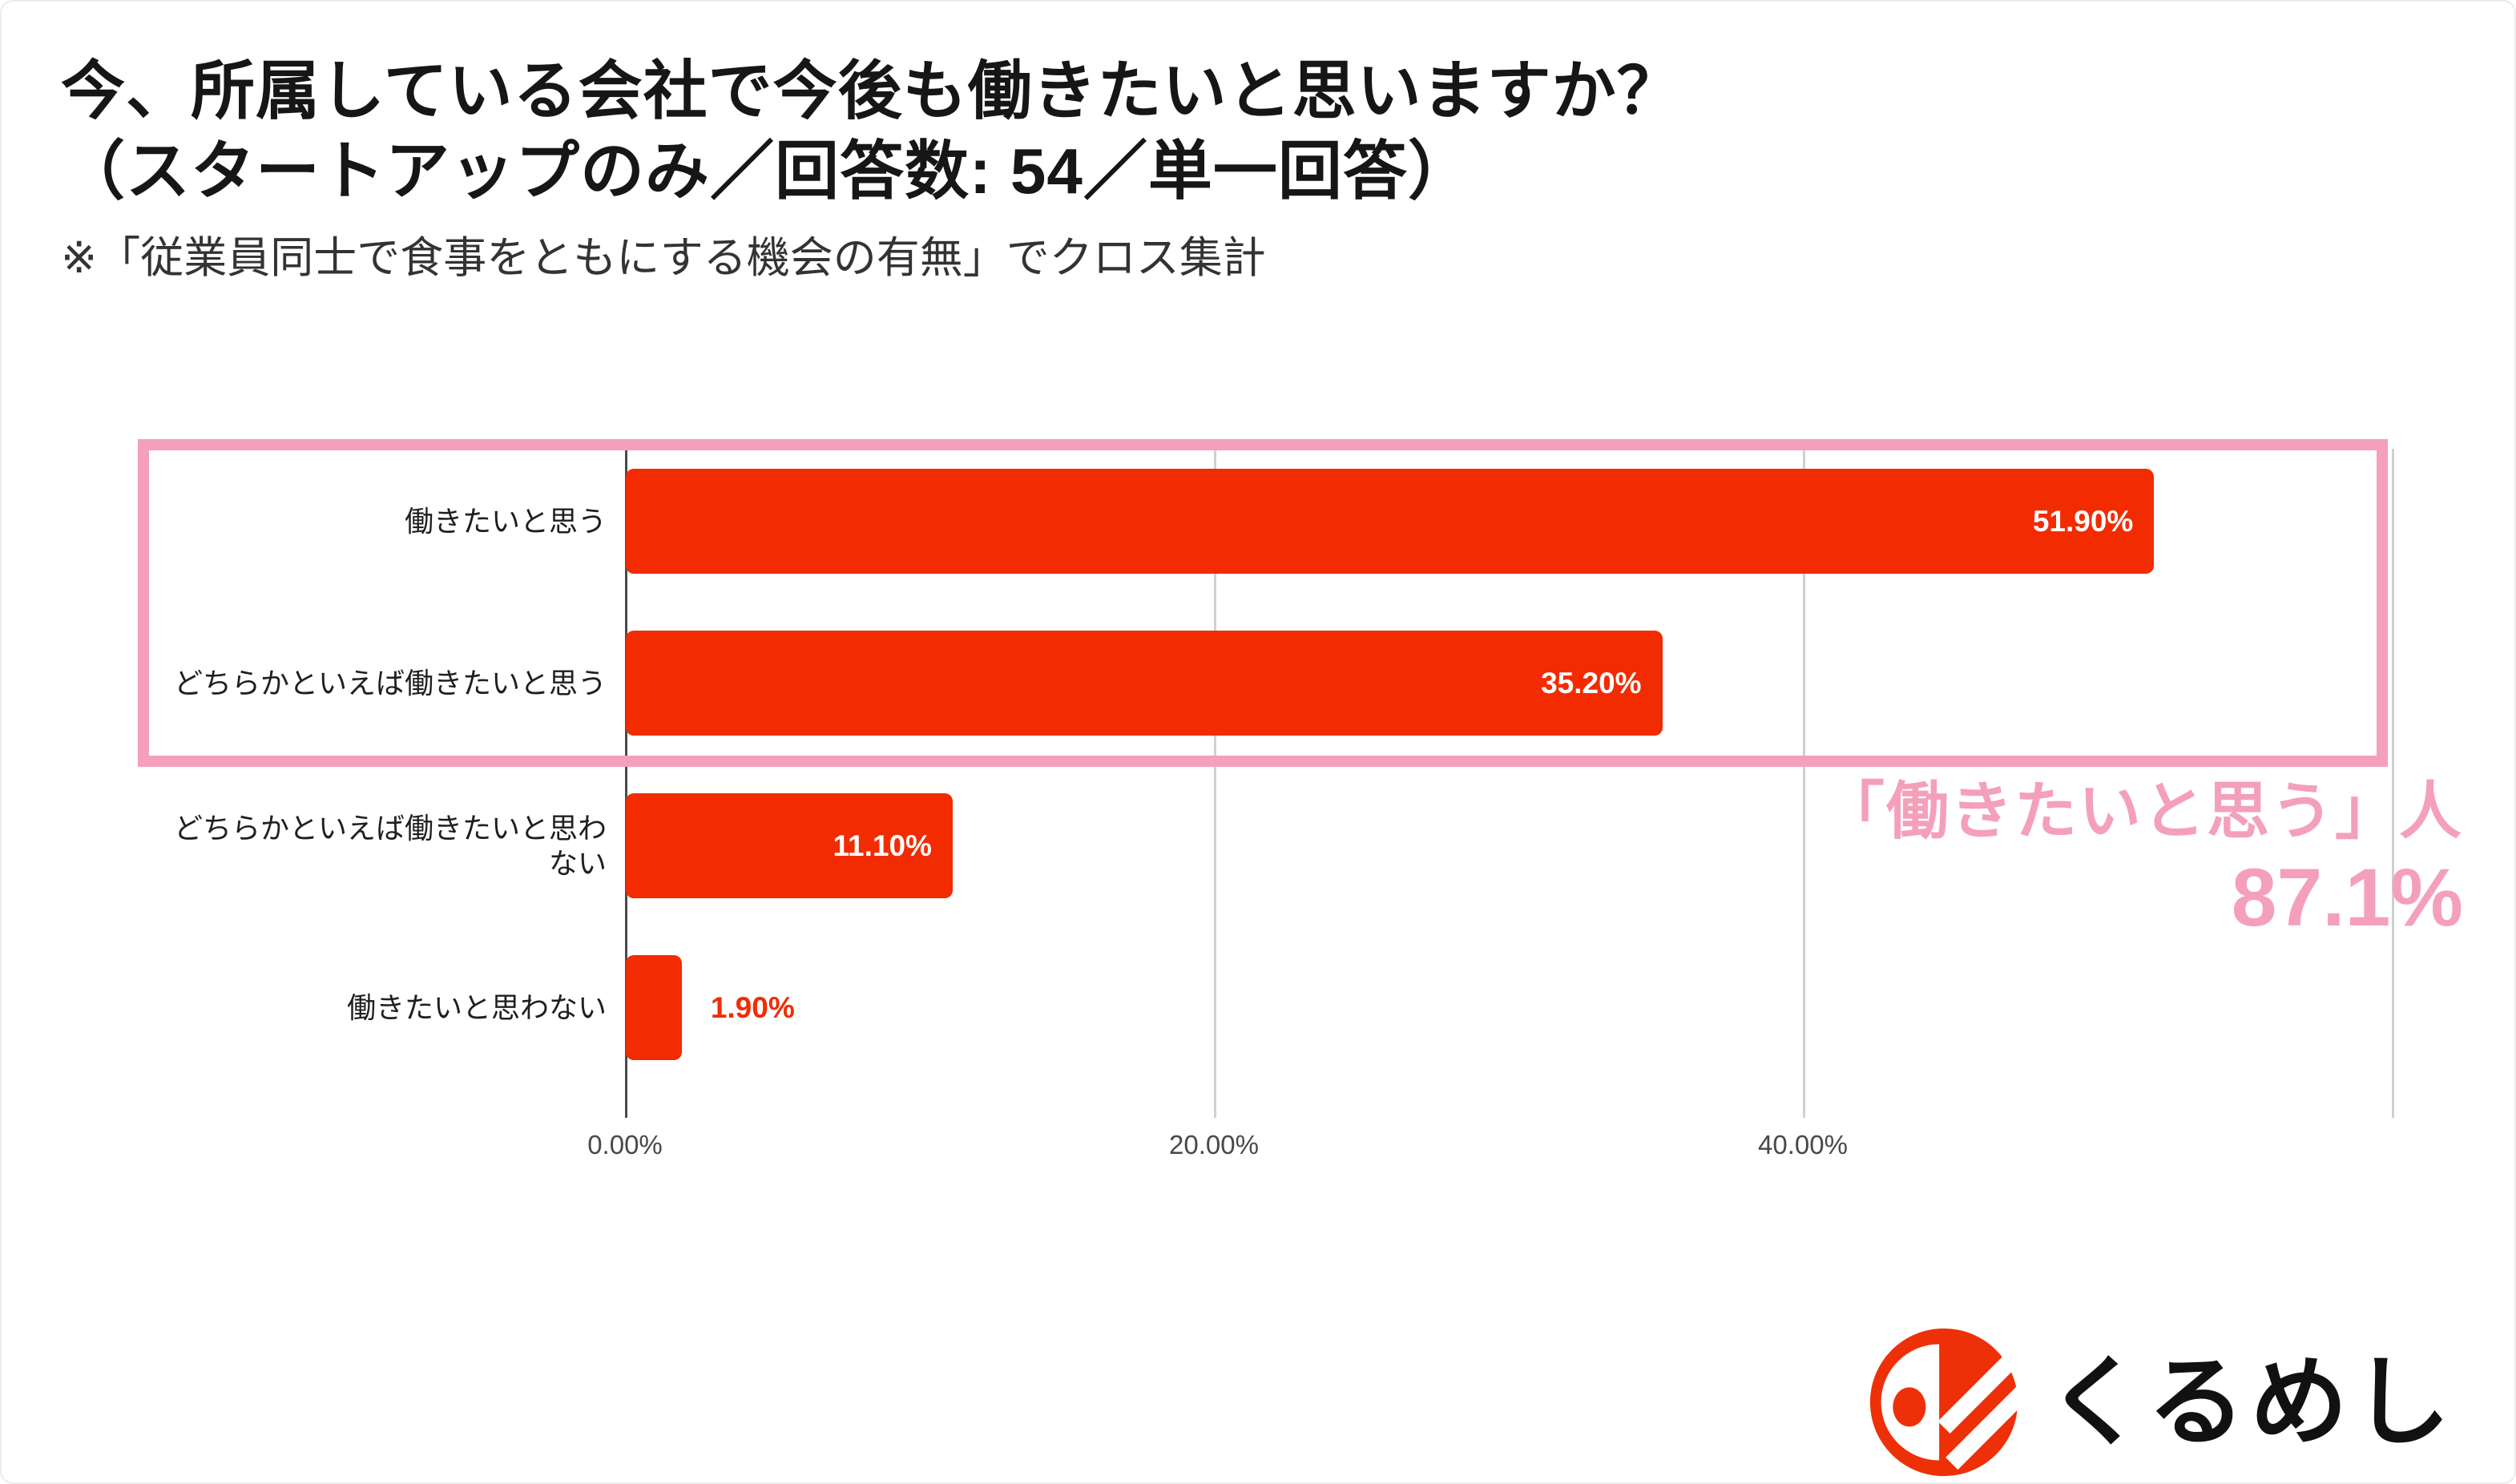  I want to click on bar-value-label: 1.90%, so click(753, 1007).